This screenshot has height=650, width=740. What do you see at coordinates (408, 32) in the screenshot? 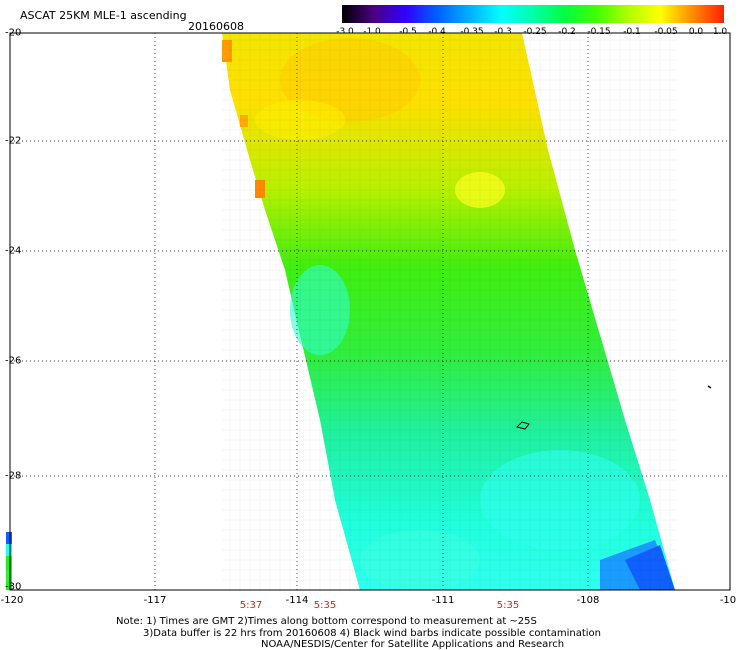
I see `colorbar-label: -0.5` at bounding box center [408, 32].